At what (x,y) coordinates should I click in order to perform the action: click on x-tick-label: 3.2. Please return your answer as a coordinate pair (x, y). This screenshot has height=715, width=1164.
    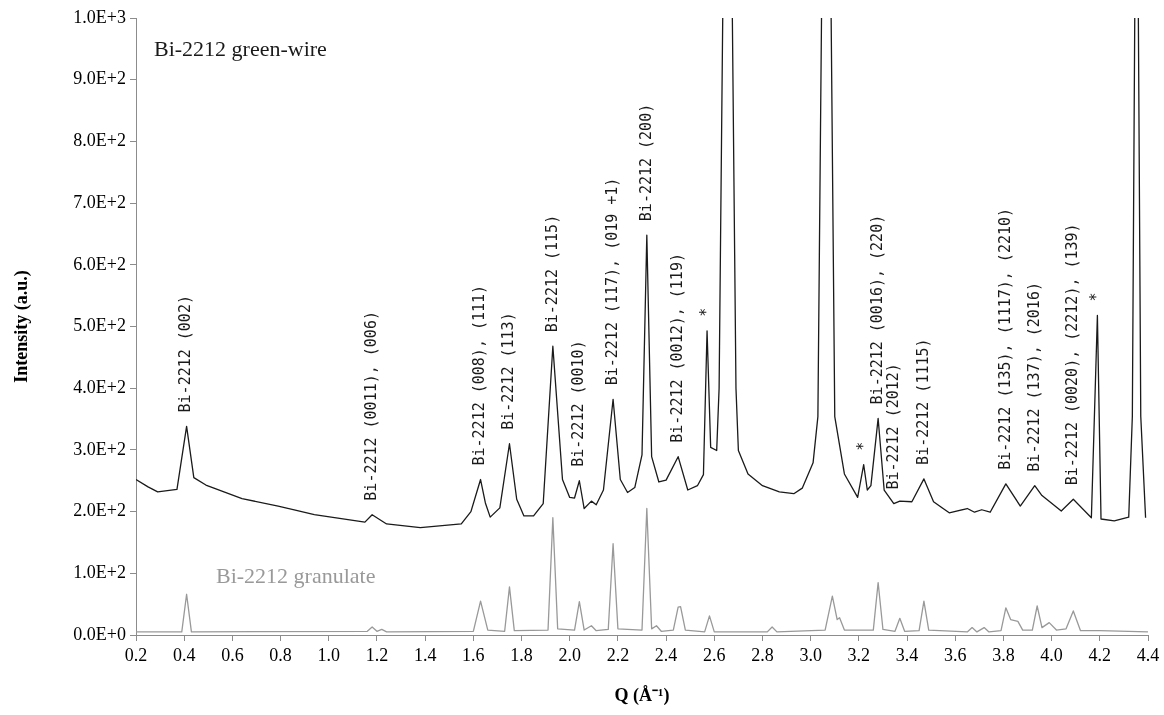
    Looking at the image, I should click on (859, 654).